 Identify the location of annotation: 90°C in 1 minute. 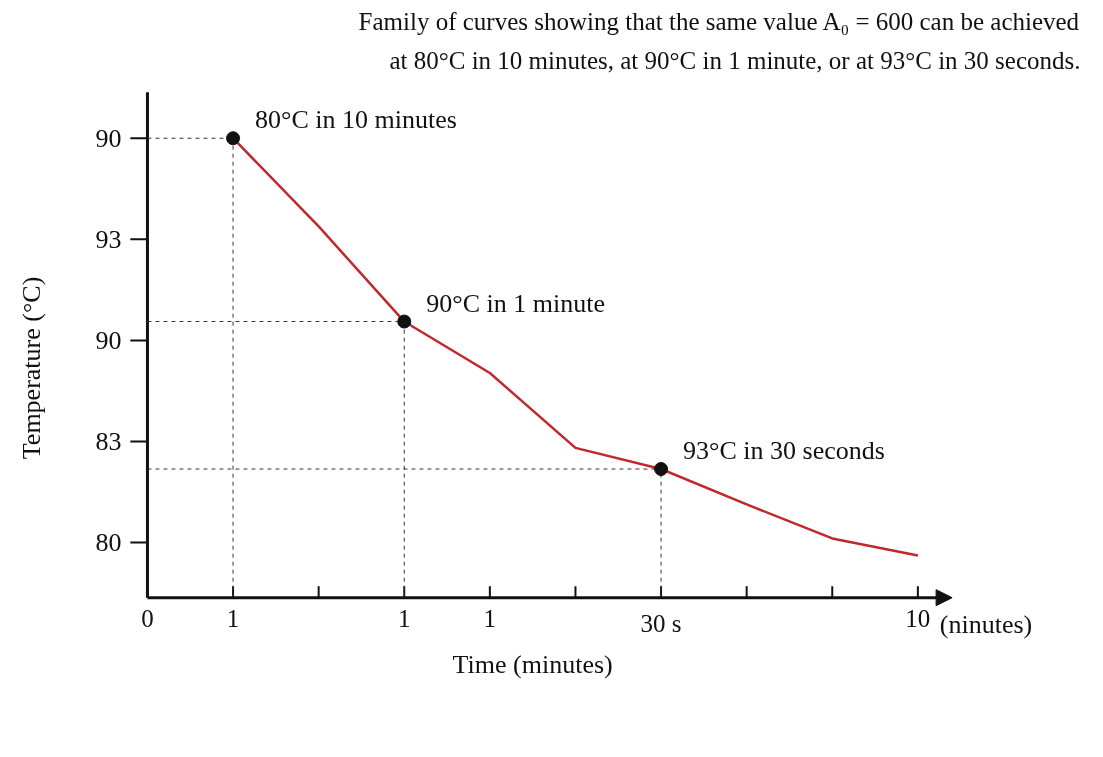
(515, 303).